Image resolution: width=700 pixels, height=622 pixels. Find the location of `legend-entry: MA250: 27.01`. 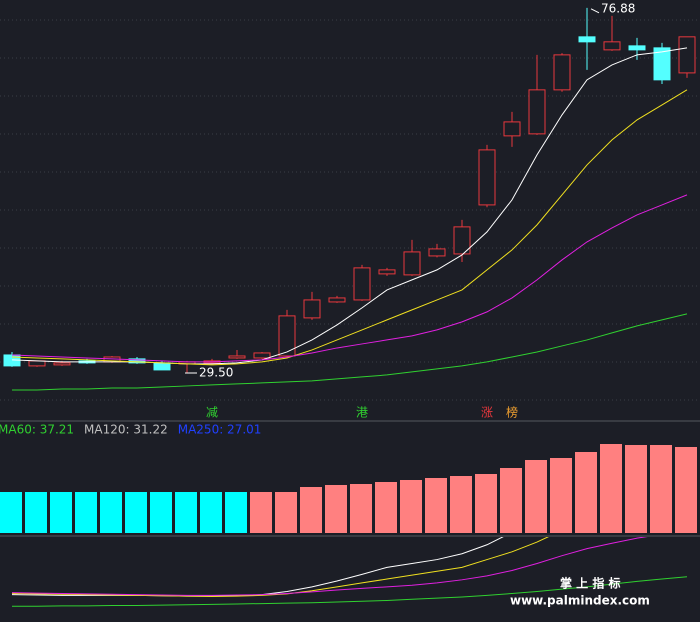

legend-entry: MA250: 27.01 is located at coordinates (220, 430).